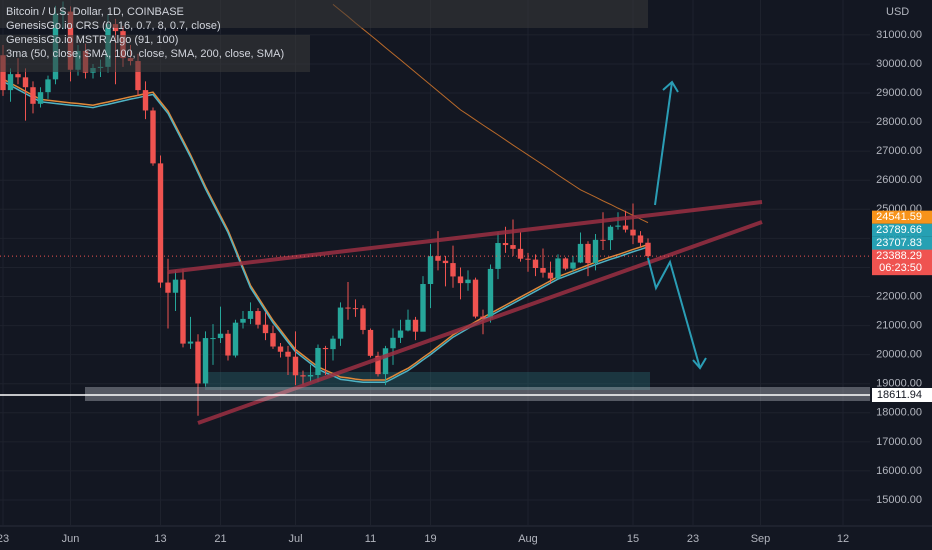 The height and width of the screenshot is (550, 932). What do you see at coordinates (899, 64) in the screenshot?
I see `y-tick-label: 30000.00` at bounding box center [899, 64].